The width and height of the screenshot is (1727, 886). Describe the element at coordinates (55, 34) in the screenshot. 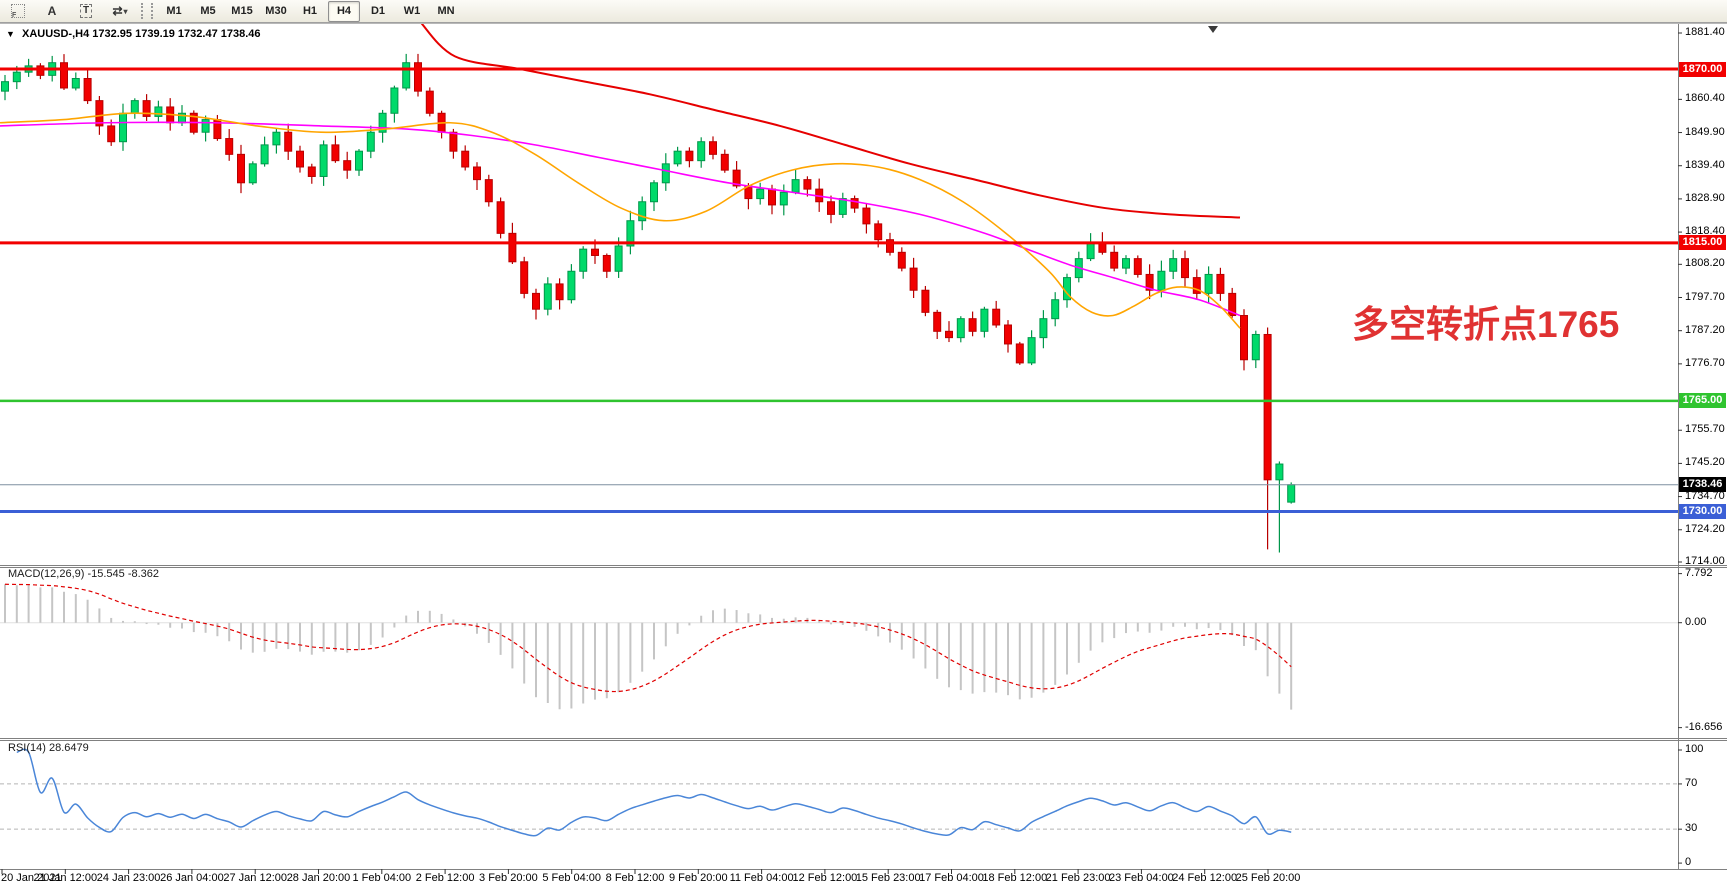

I see `symbol-period-label: XAUUSD-,H4` at that location.